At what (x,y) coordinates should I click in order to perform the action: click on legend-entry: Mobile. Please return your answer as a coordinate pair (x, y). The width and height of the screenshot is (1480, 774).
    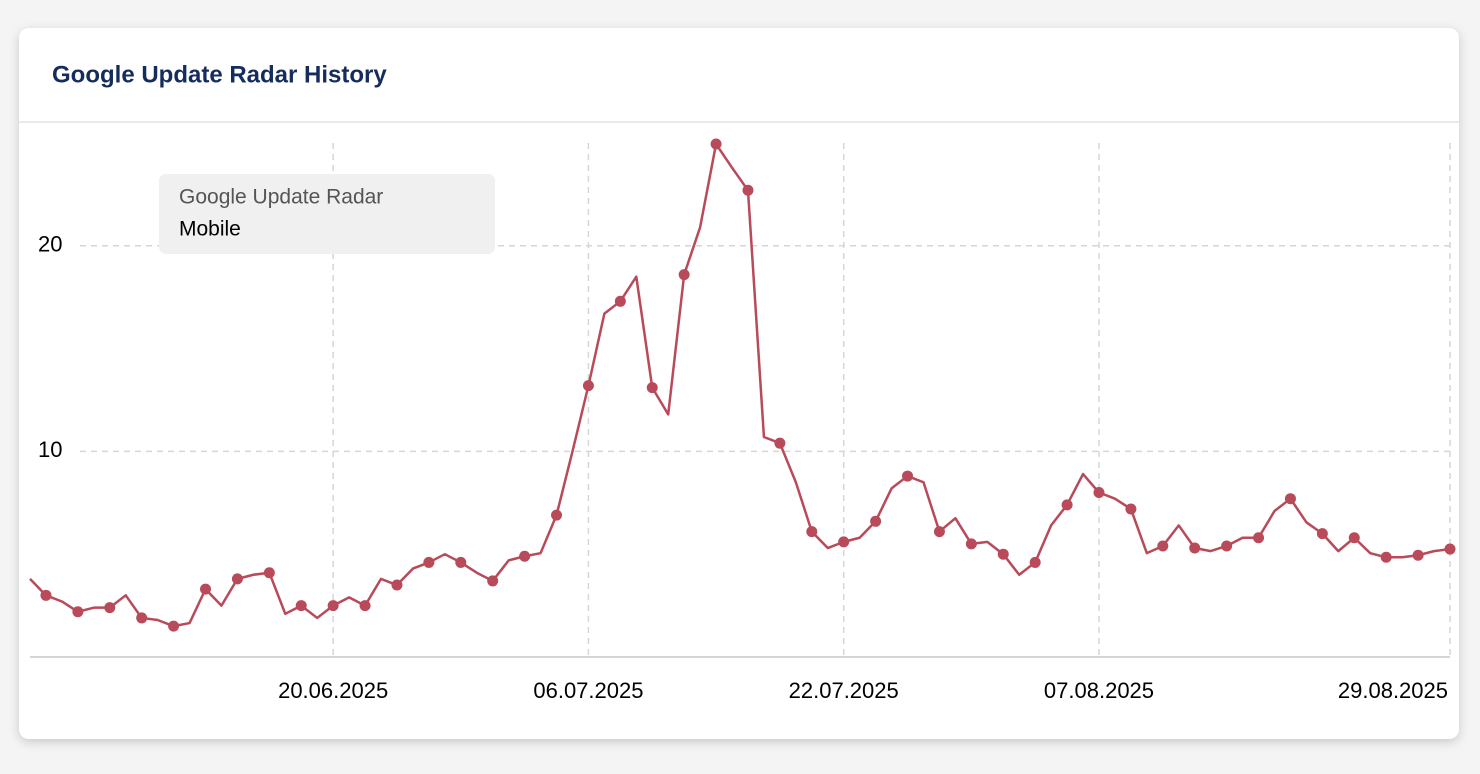
    Looking at the image, I should click on (210, 229).